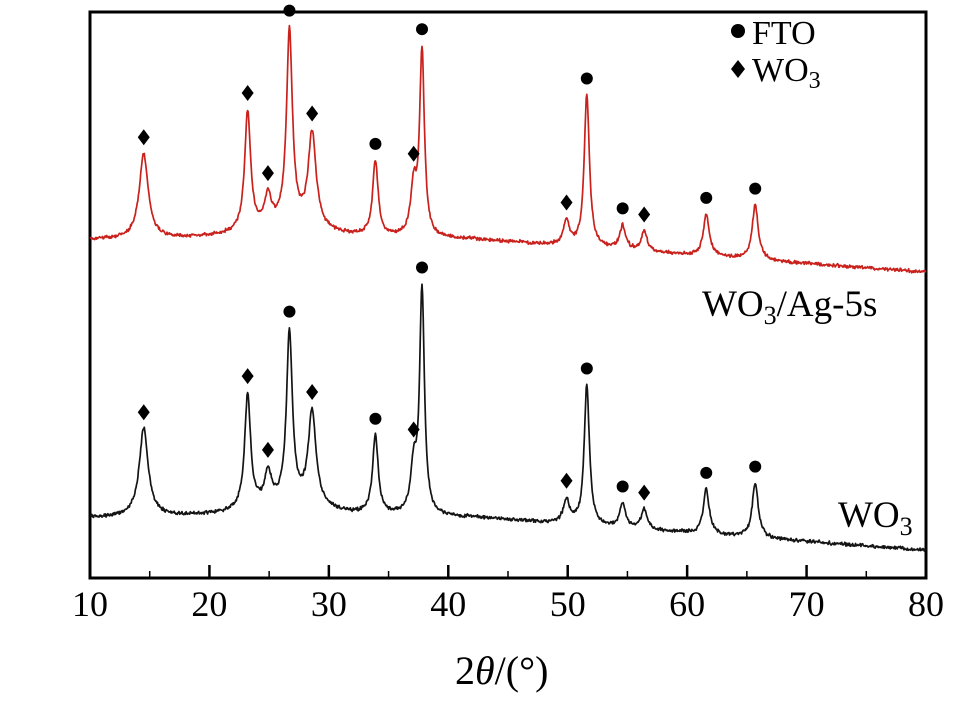 This screenshot has height=709, width=960. Describe the element at coordinates (784, 33) in the screenshot. I see `legend-label-fto: FTO` at that location.